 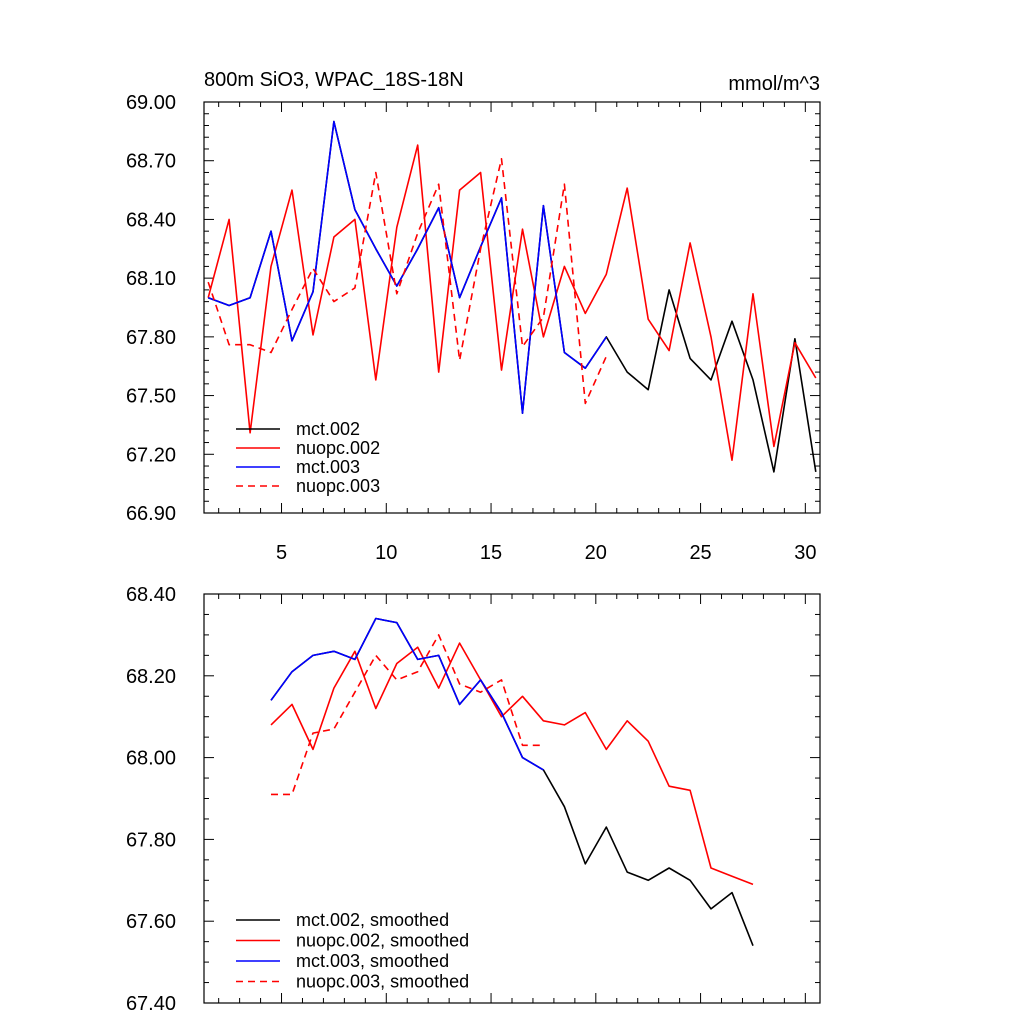 What do you see at coordinates (151, 1004) in the screenshot?
I see `y-tick-label: 67.40` at bounding box center [151, 1004].